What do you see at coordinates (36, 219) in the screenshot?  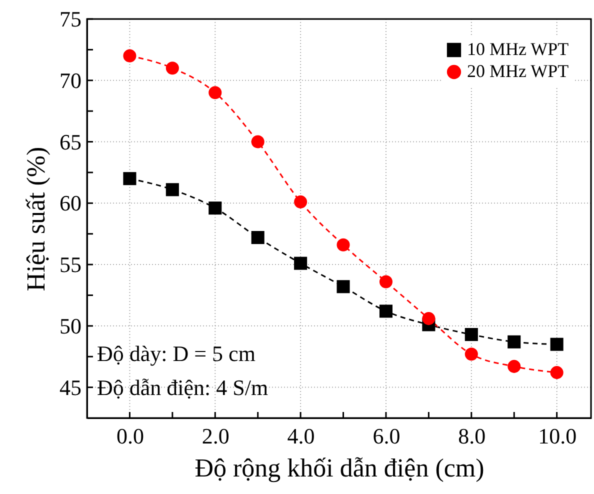 I see `y-axis-title: Hiệu suất (%)` at bounding box center [36, 219].